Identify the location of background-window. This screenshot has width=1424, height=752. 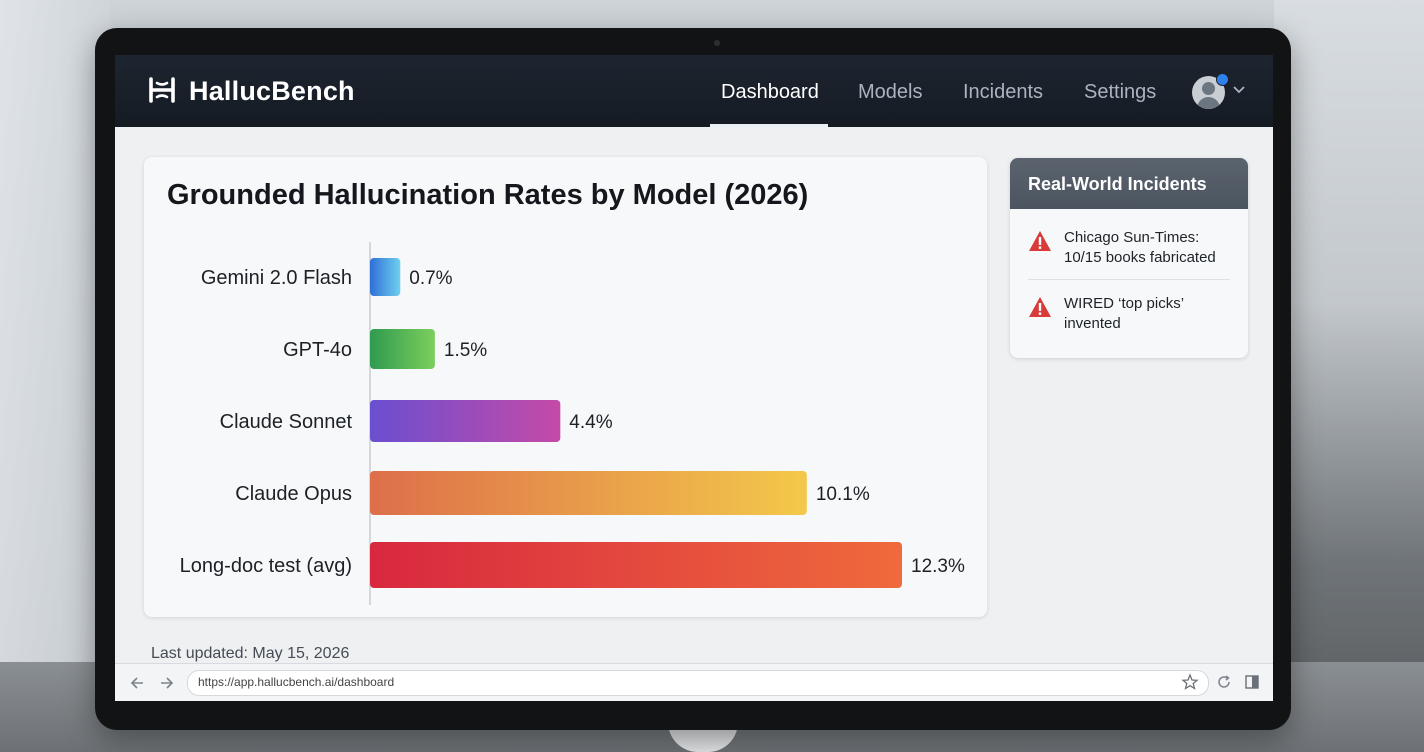
(55, 376).